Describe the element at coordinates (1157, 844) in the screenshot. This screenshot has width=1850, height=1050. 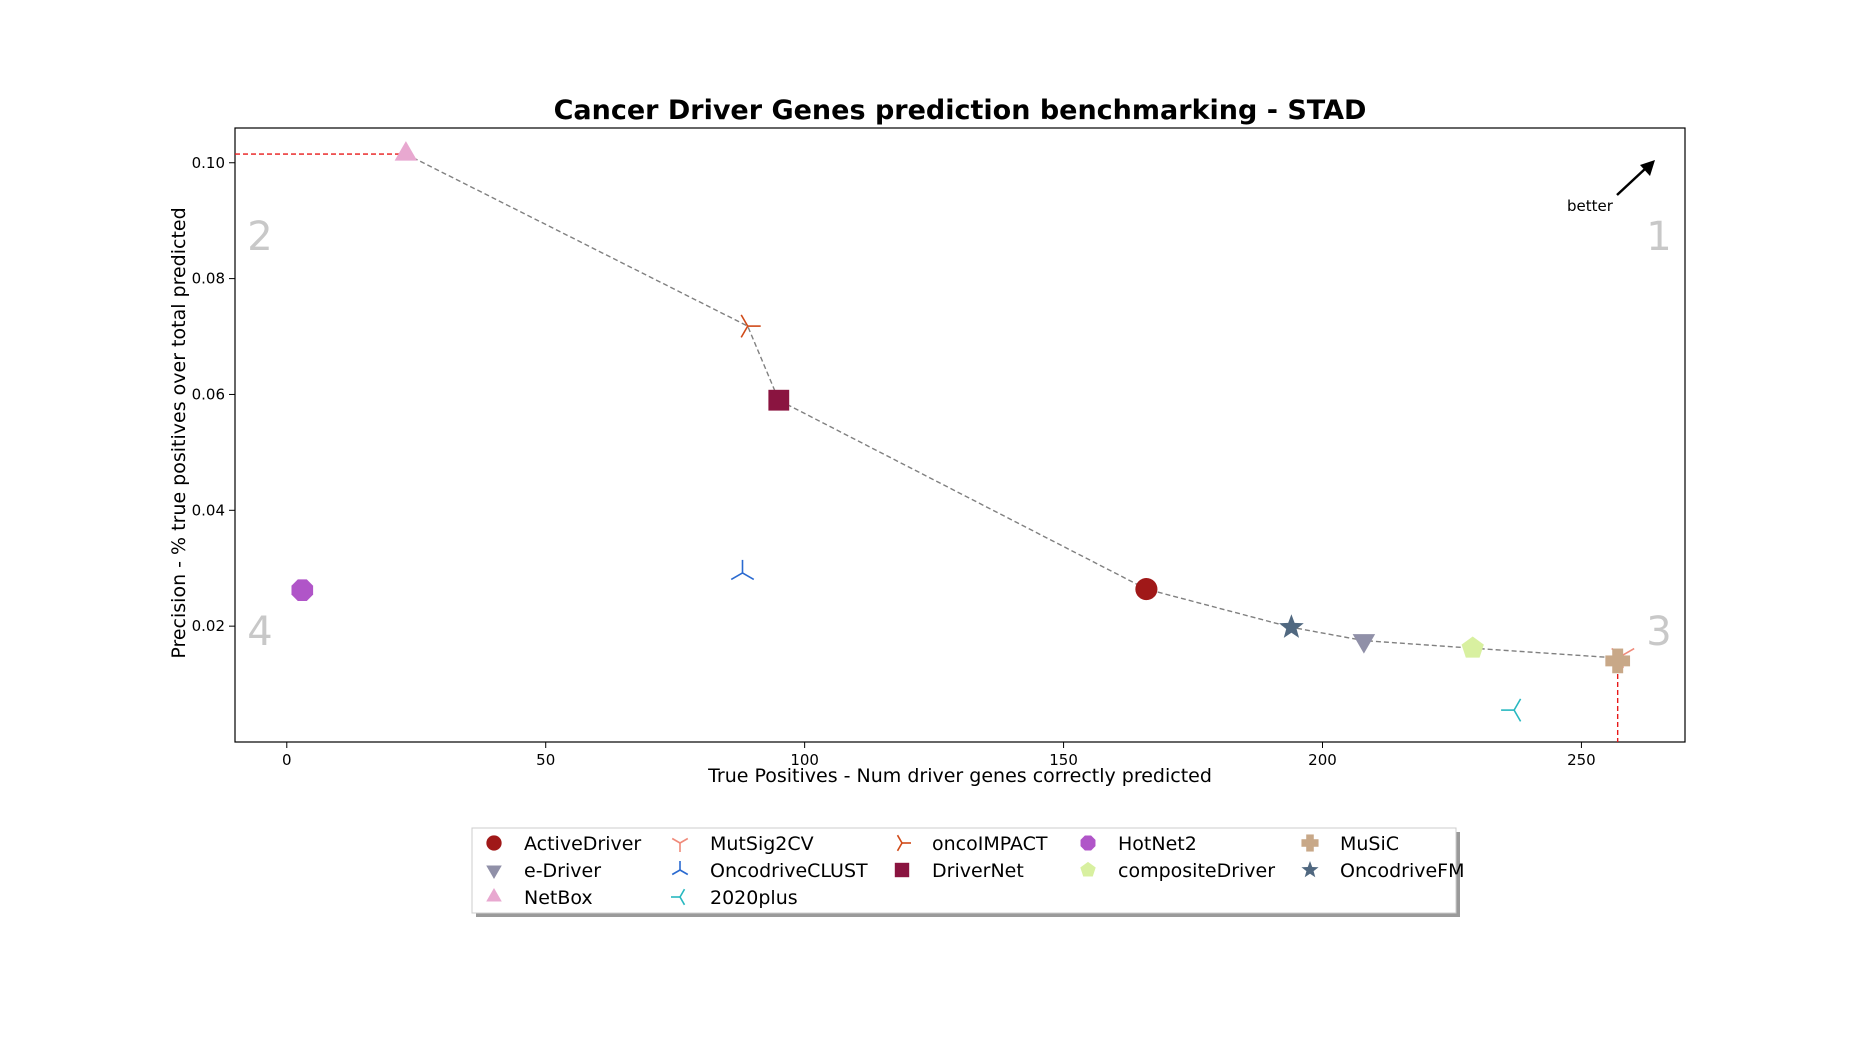
I see `legend-label-hotnet2: HotNet2` at that location.